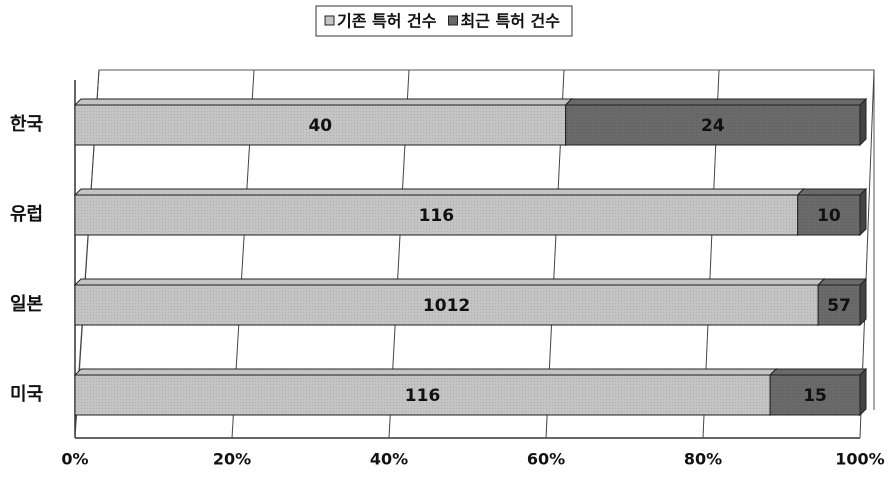 This screenshot has width=888, height=479. Describe the element at coordinates (511, 21) in the screenshot. I see `legend-label: 최근 특허 건수` at that location.